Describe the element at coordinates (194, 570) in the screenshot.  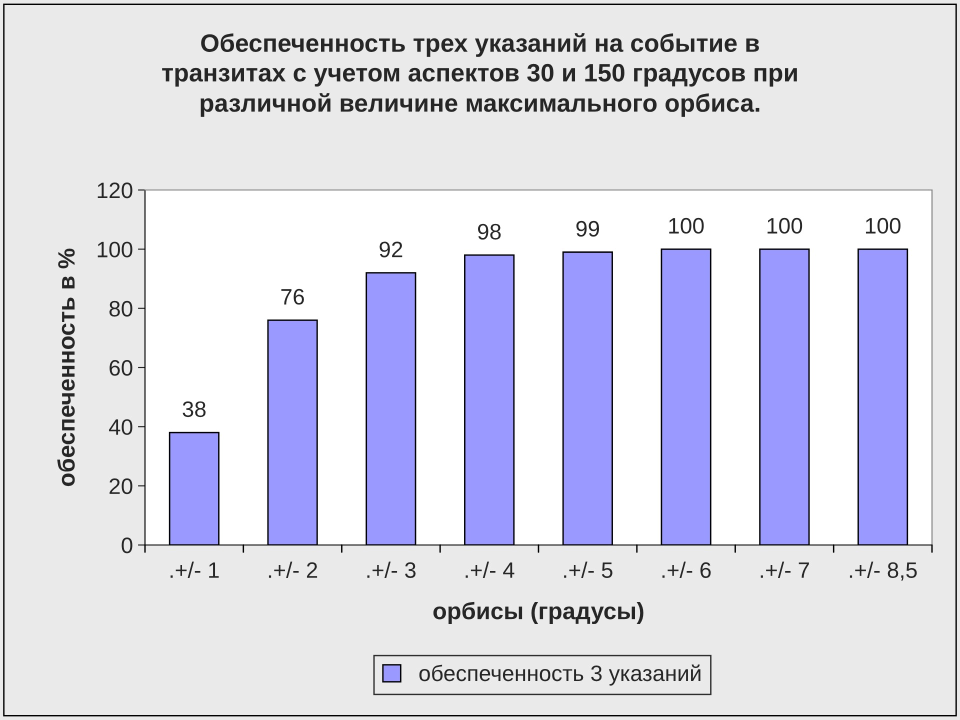
I see `x-tick-label: .+/- 1` at that location.